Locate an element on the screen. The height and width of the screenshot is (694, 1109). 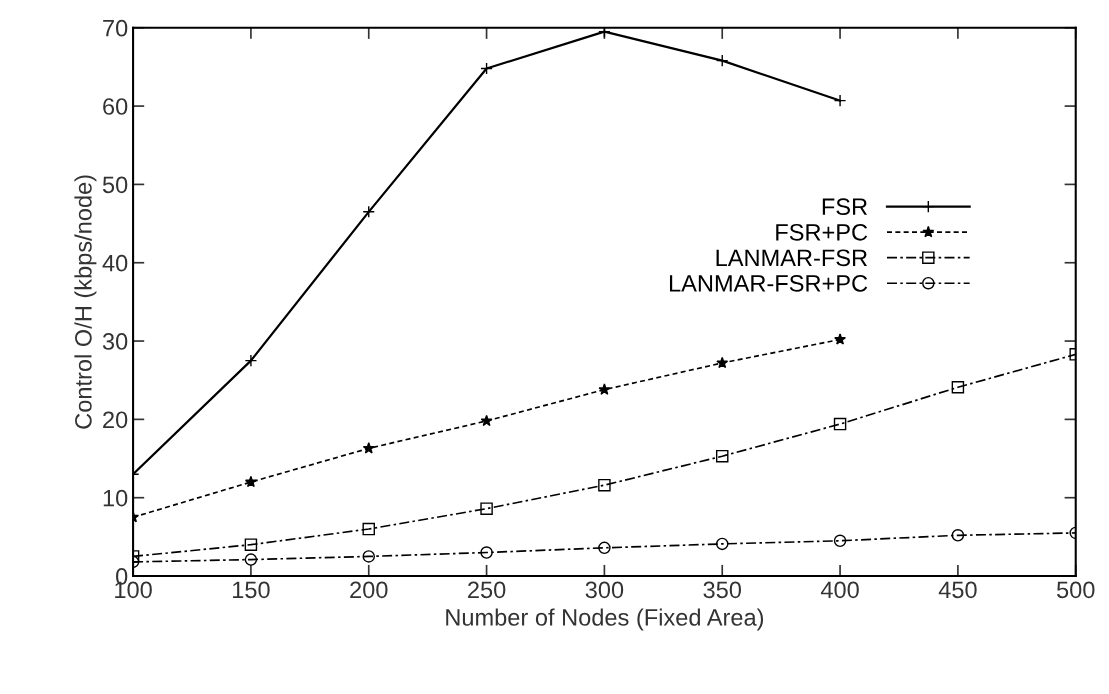
x-tick-label: 500 is located at coordinates (1075, 590).